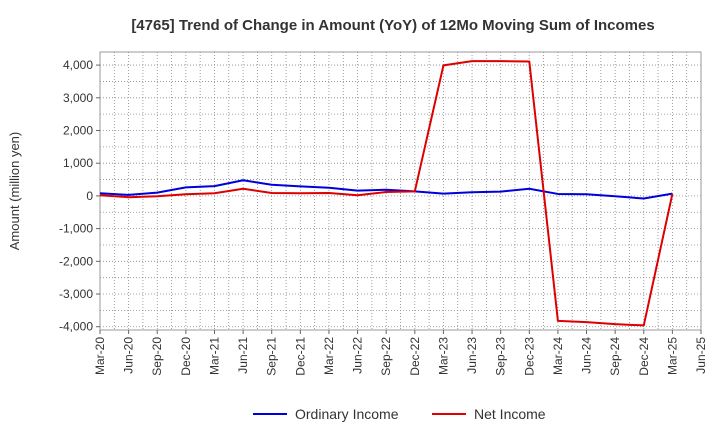 This screenshot has width=720, height=445. I want to click on y-tick-label: 1,000, so click(78, 163).